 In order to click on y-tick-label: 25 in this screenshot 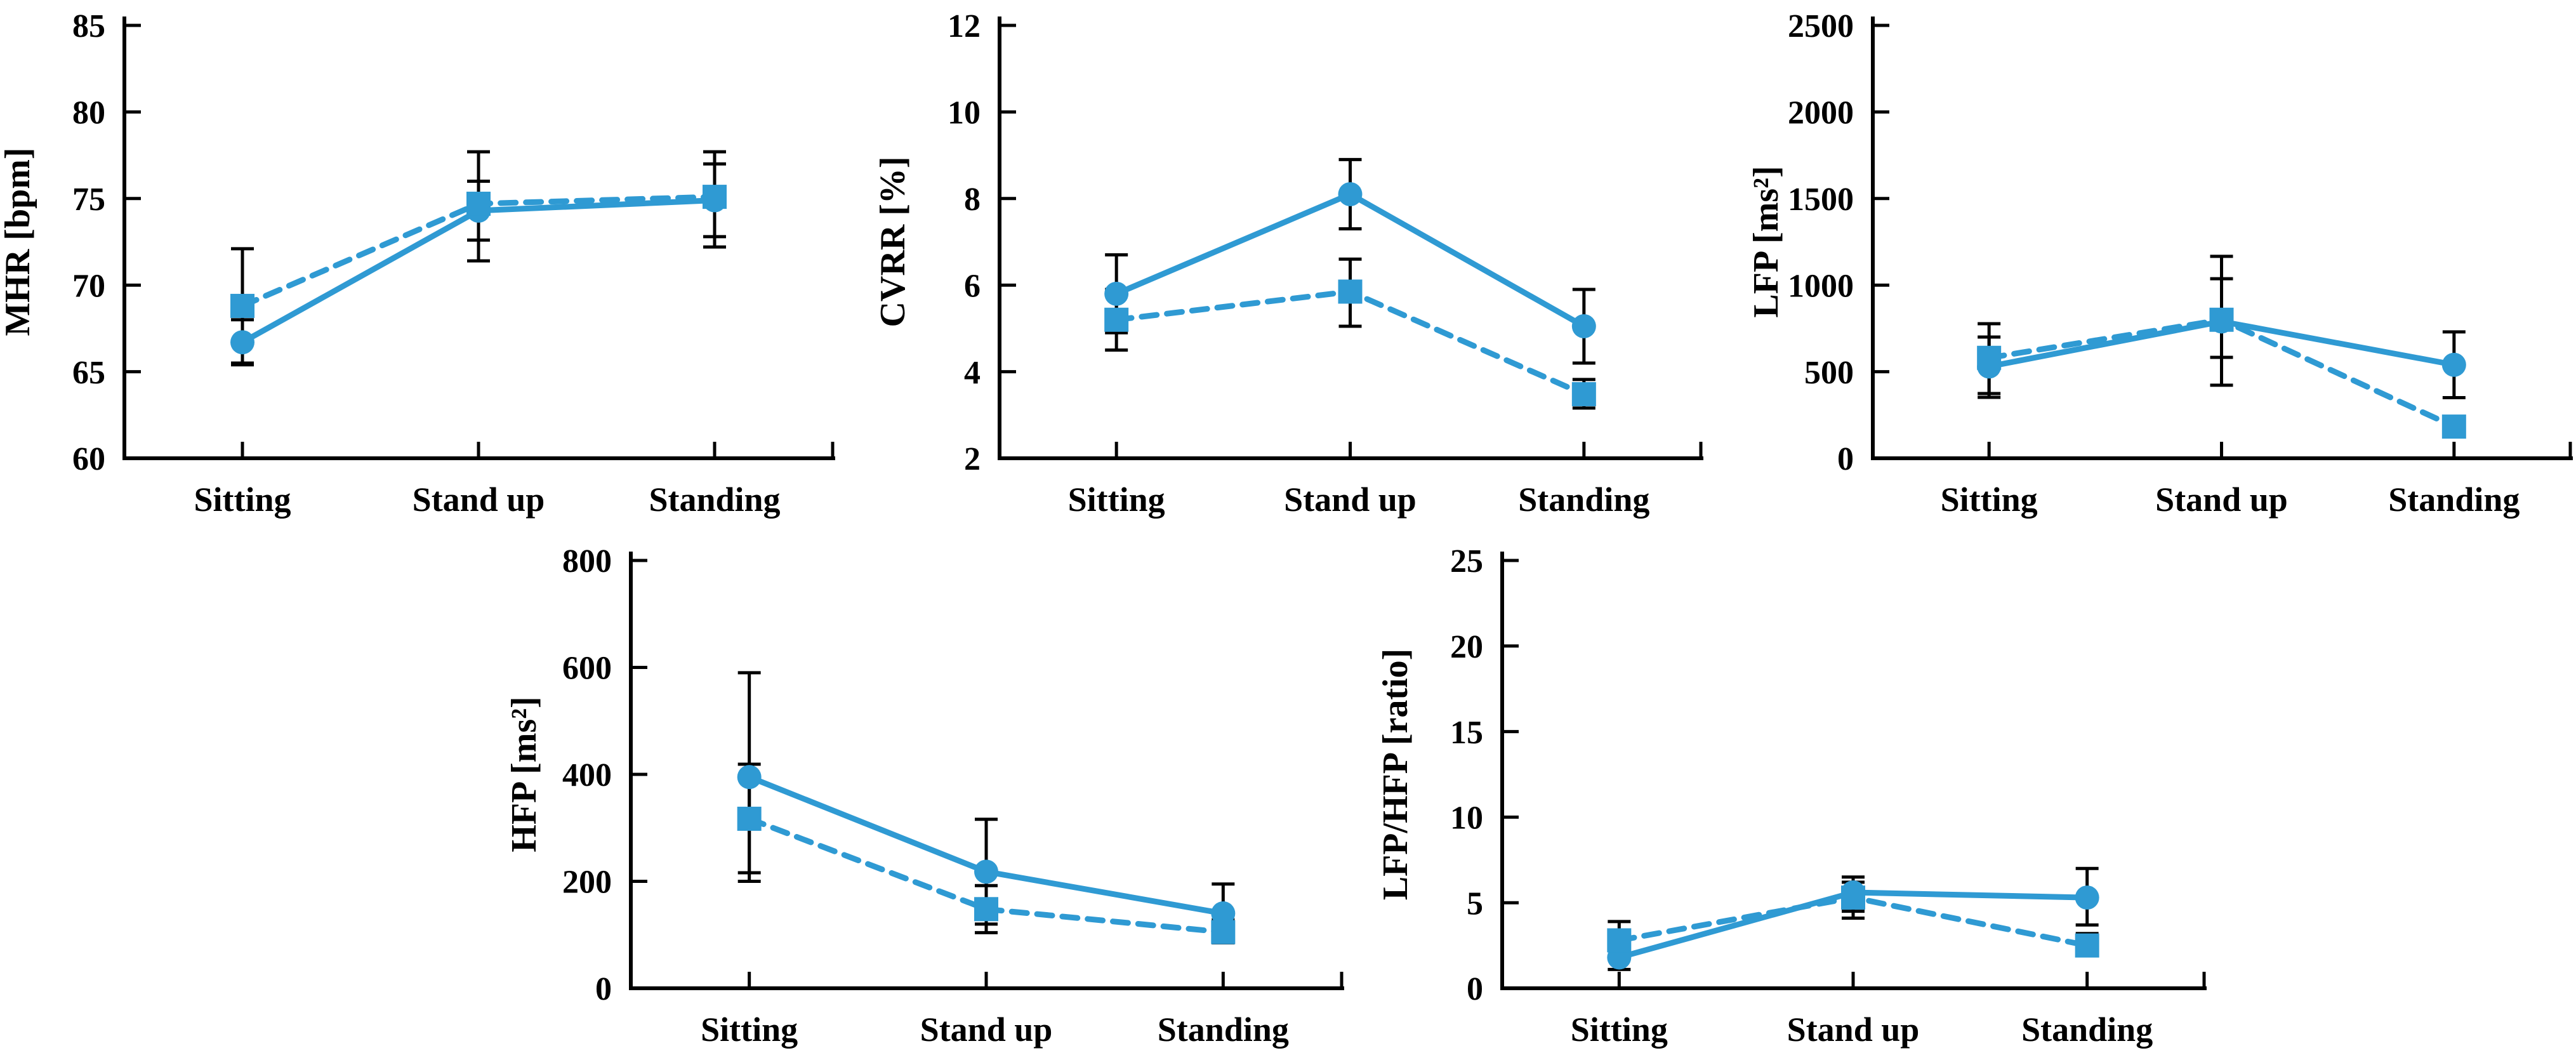, I will do `click(1466, 561)`.